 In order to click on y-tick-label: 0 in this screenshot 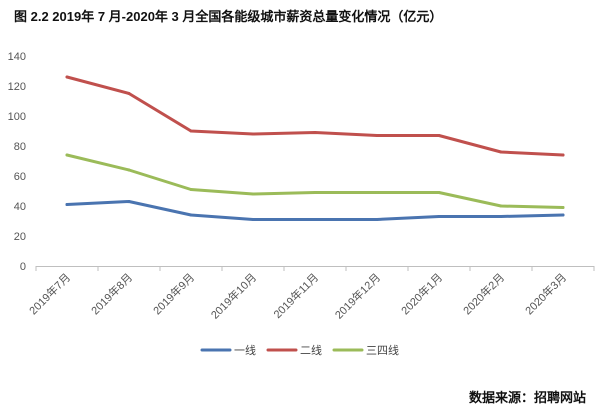, I will do `click(23, 267)`.